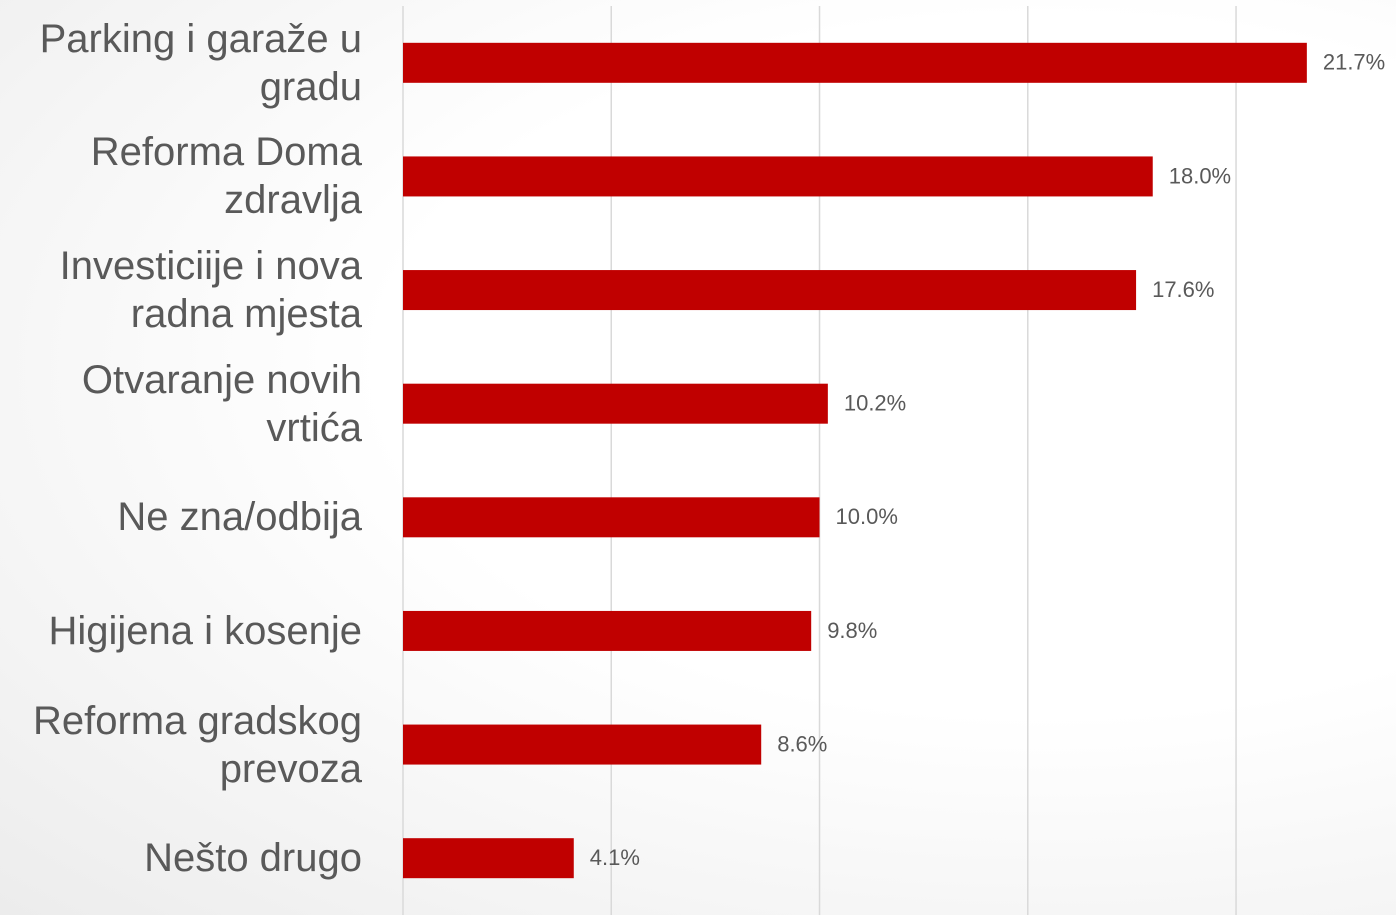 The height and width of the screenshot is (915, 1396). I want to click on category-label: Reforma Doma zdravlja, so click(181, 177).